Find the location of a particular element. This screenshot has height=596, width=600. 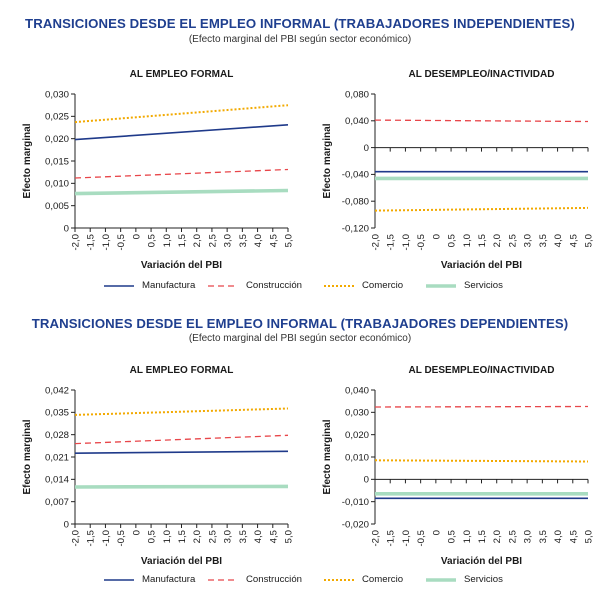

legend-dependientes: Manufactura Construcción Comercio Servicios is located at coordinates (300, 582).